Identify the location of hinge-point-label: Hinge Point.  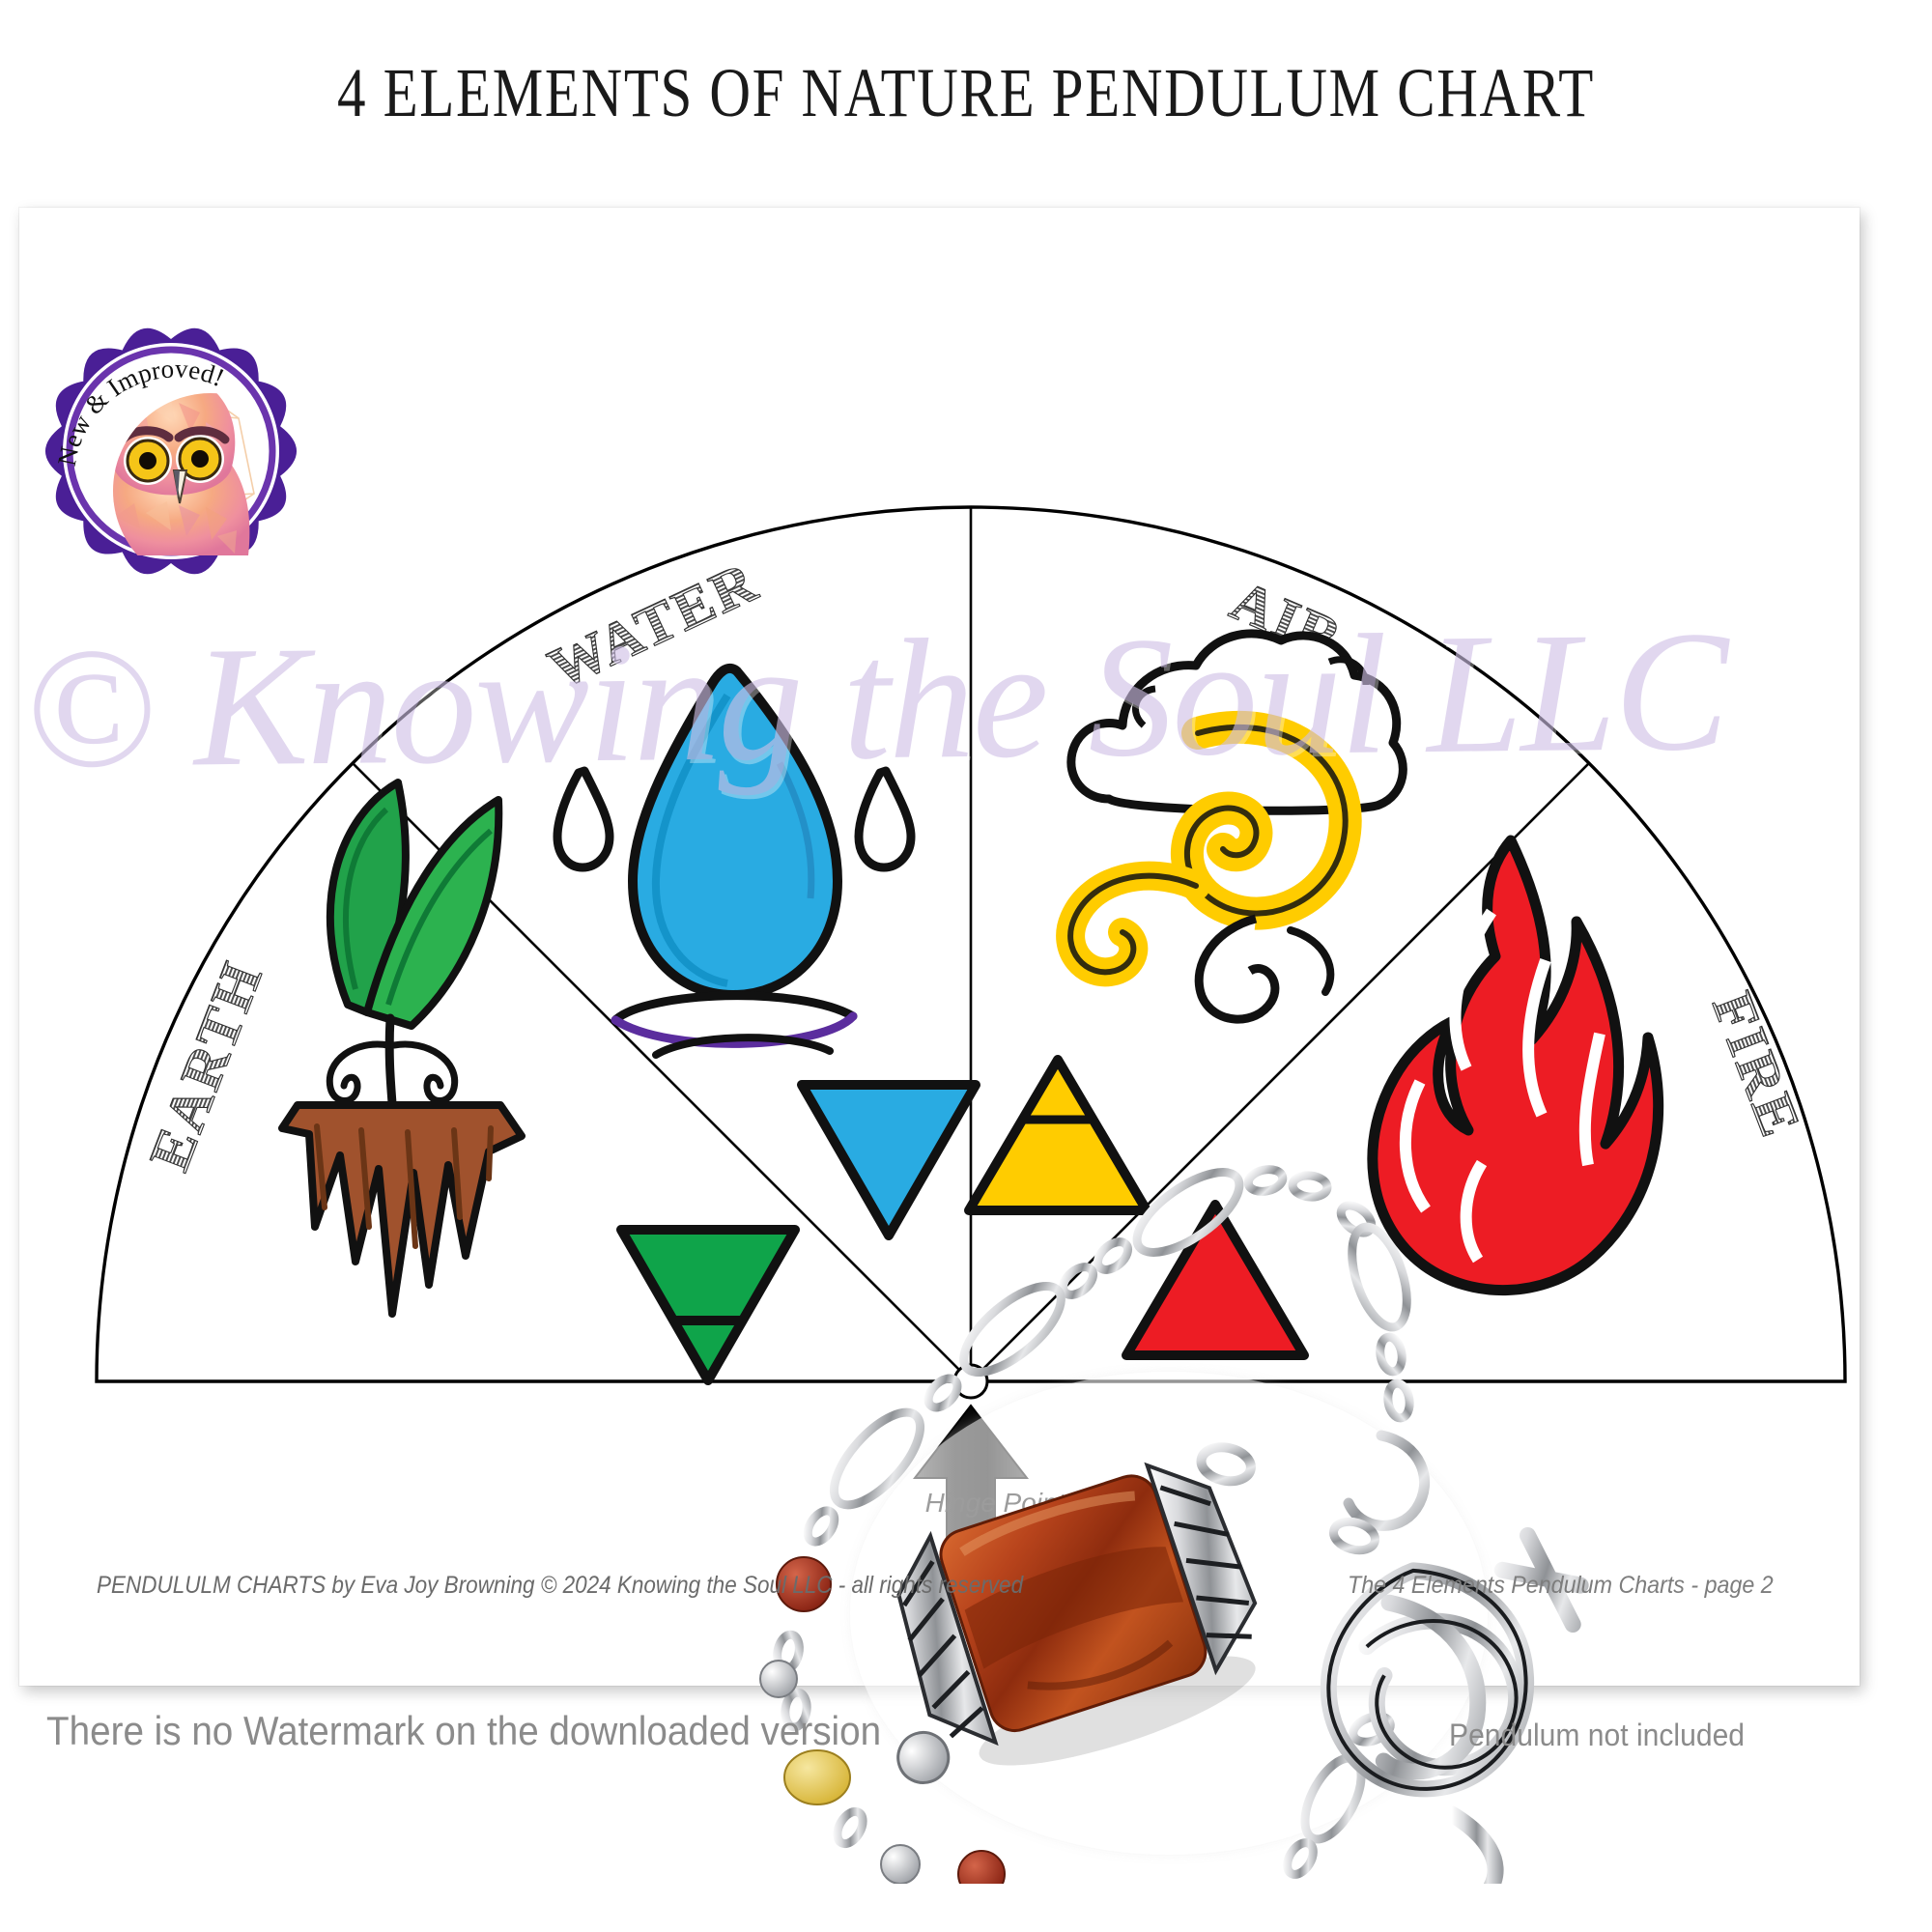
(995, 1503).